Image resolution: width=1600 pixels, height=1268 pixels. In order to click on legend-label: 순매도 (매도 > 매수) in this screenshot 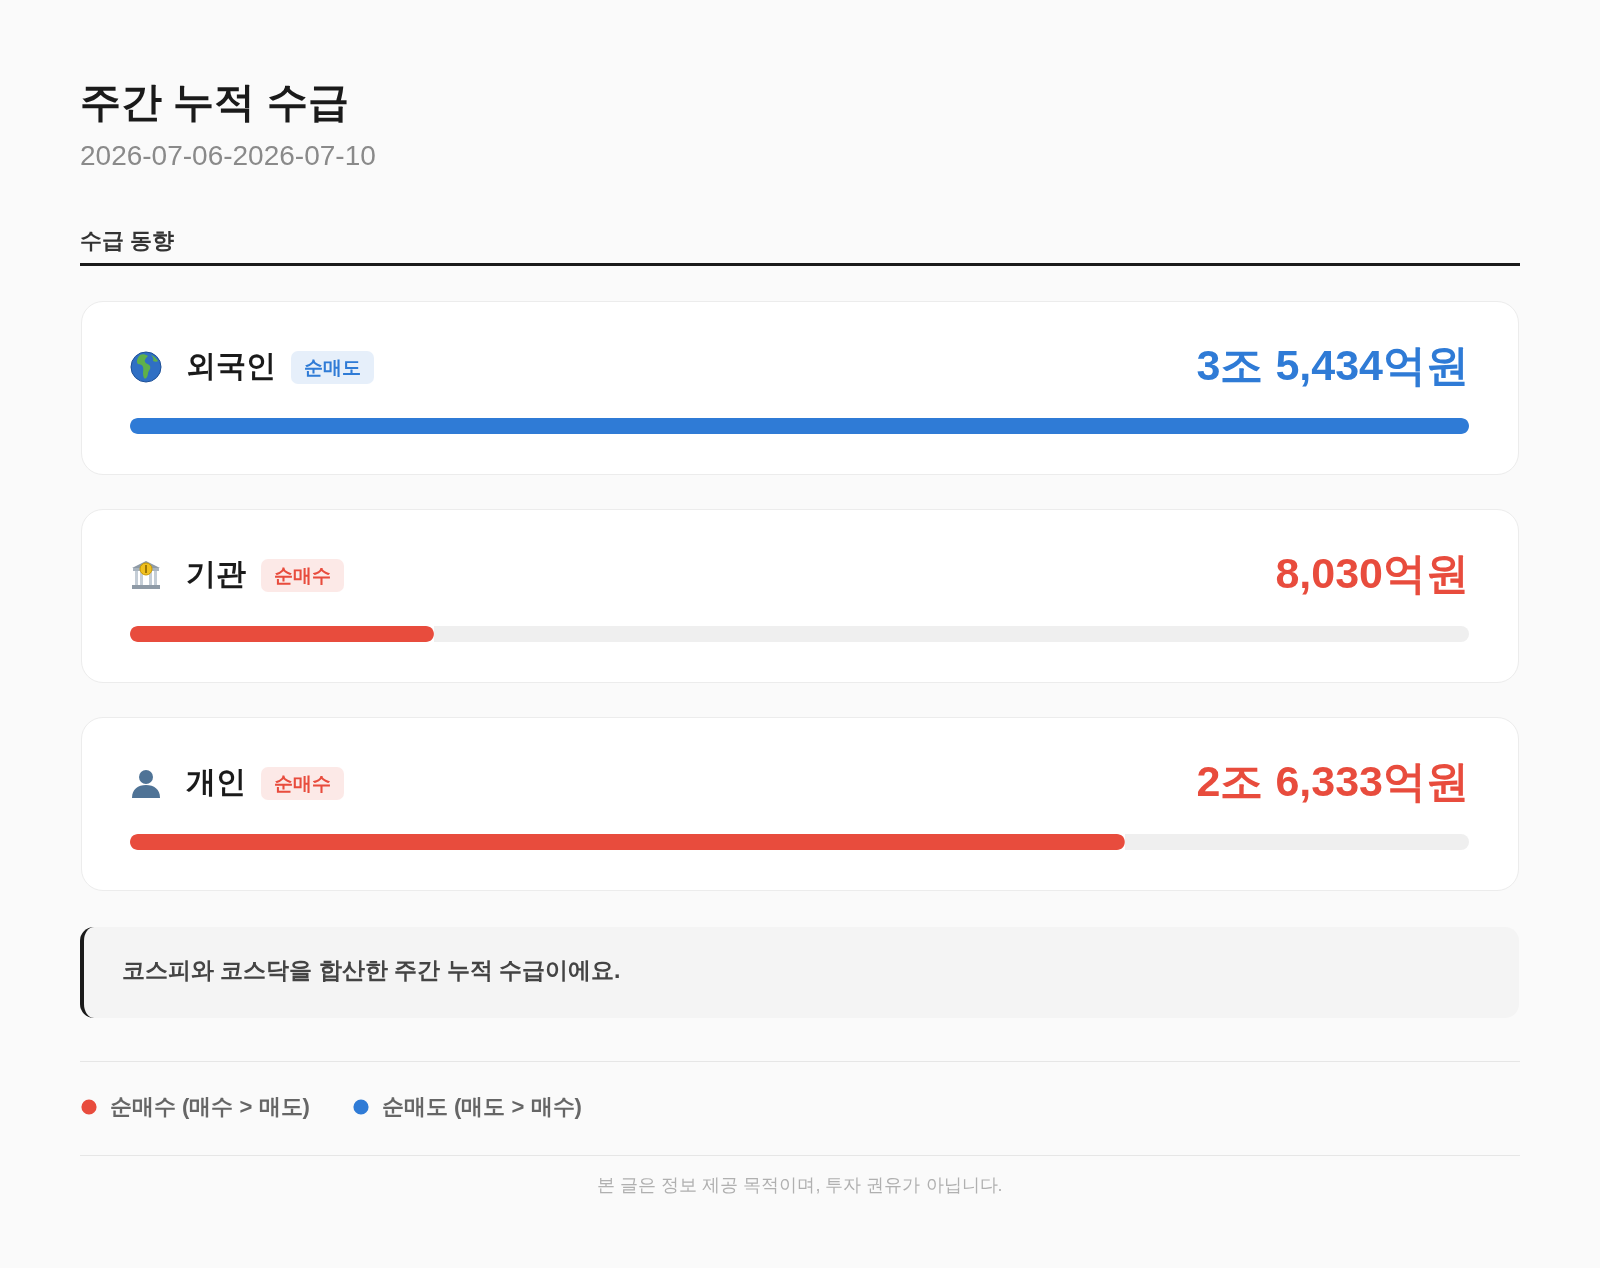, I will do `click(482, 1106)`.